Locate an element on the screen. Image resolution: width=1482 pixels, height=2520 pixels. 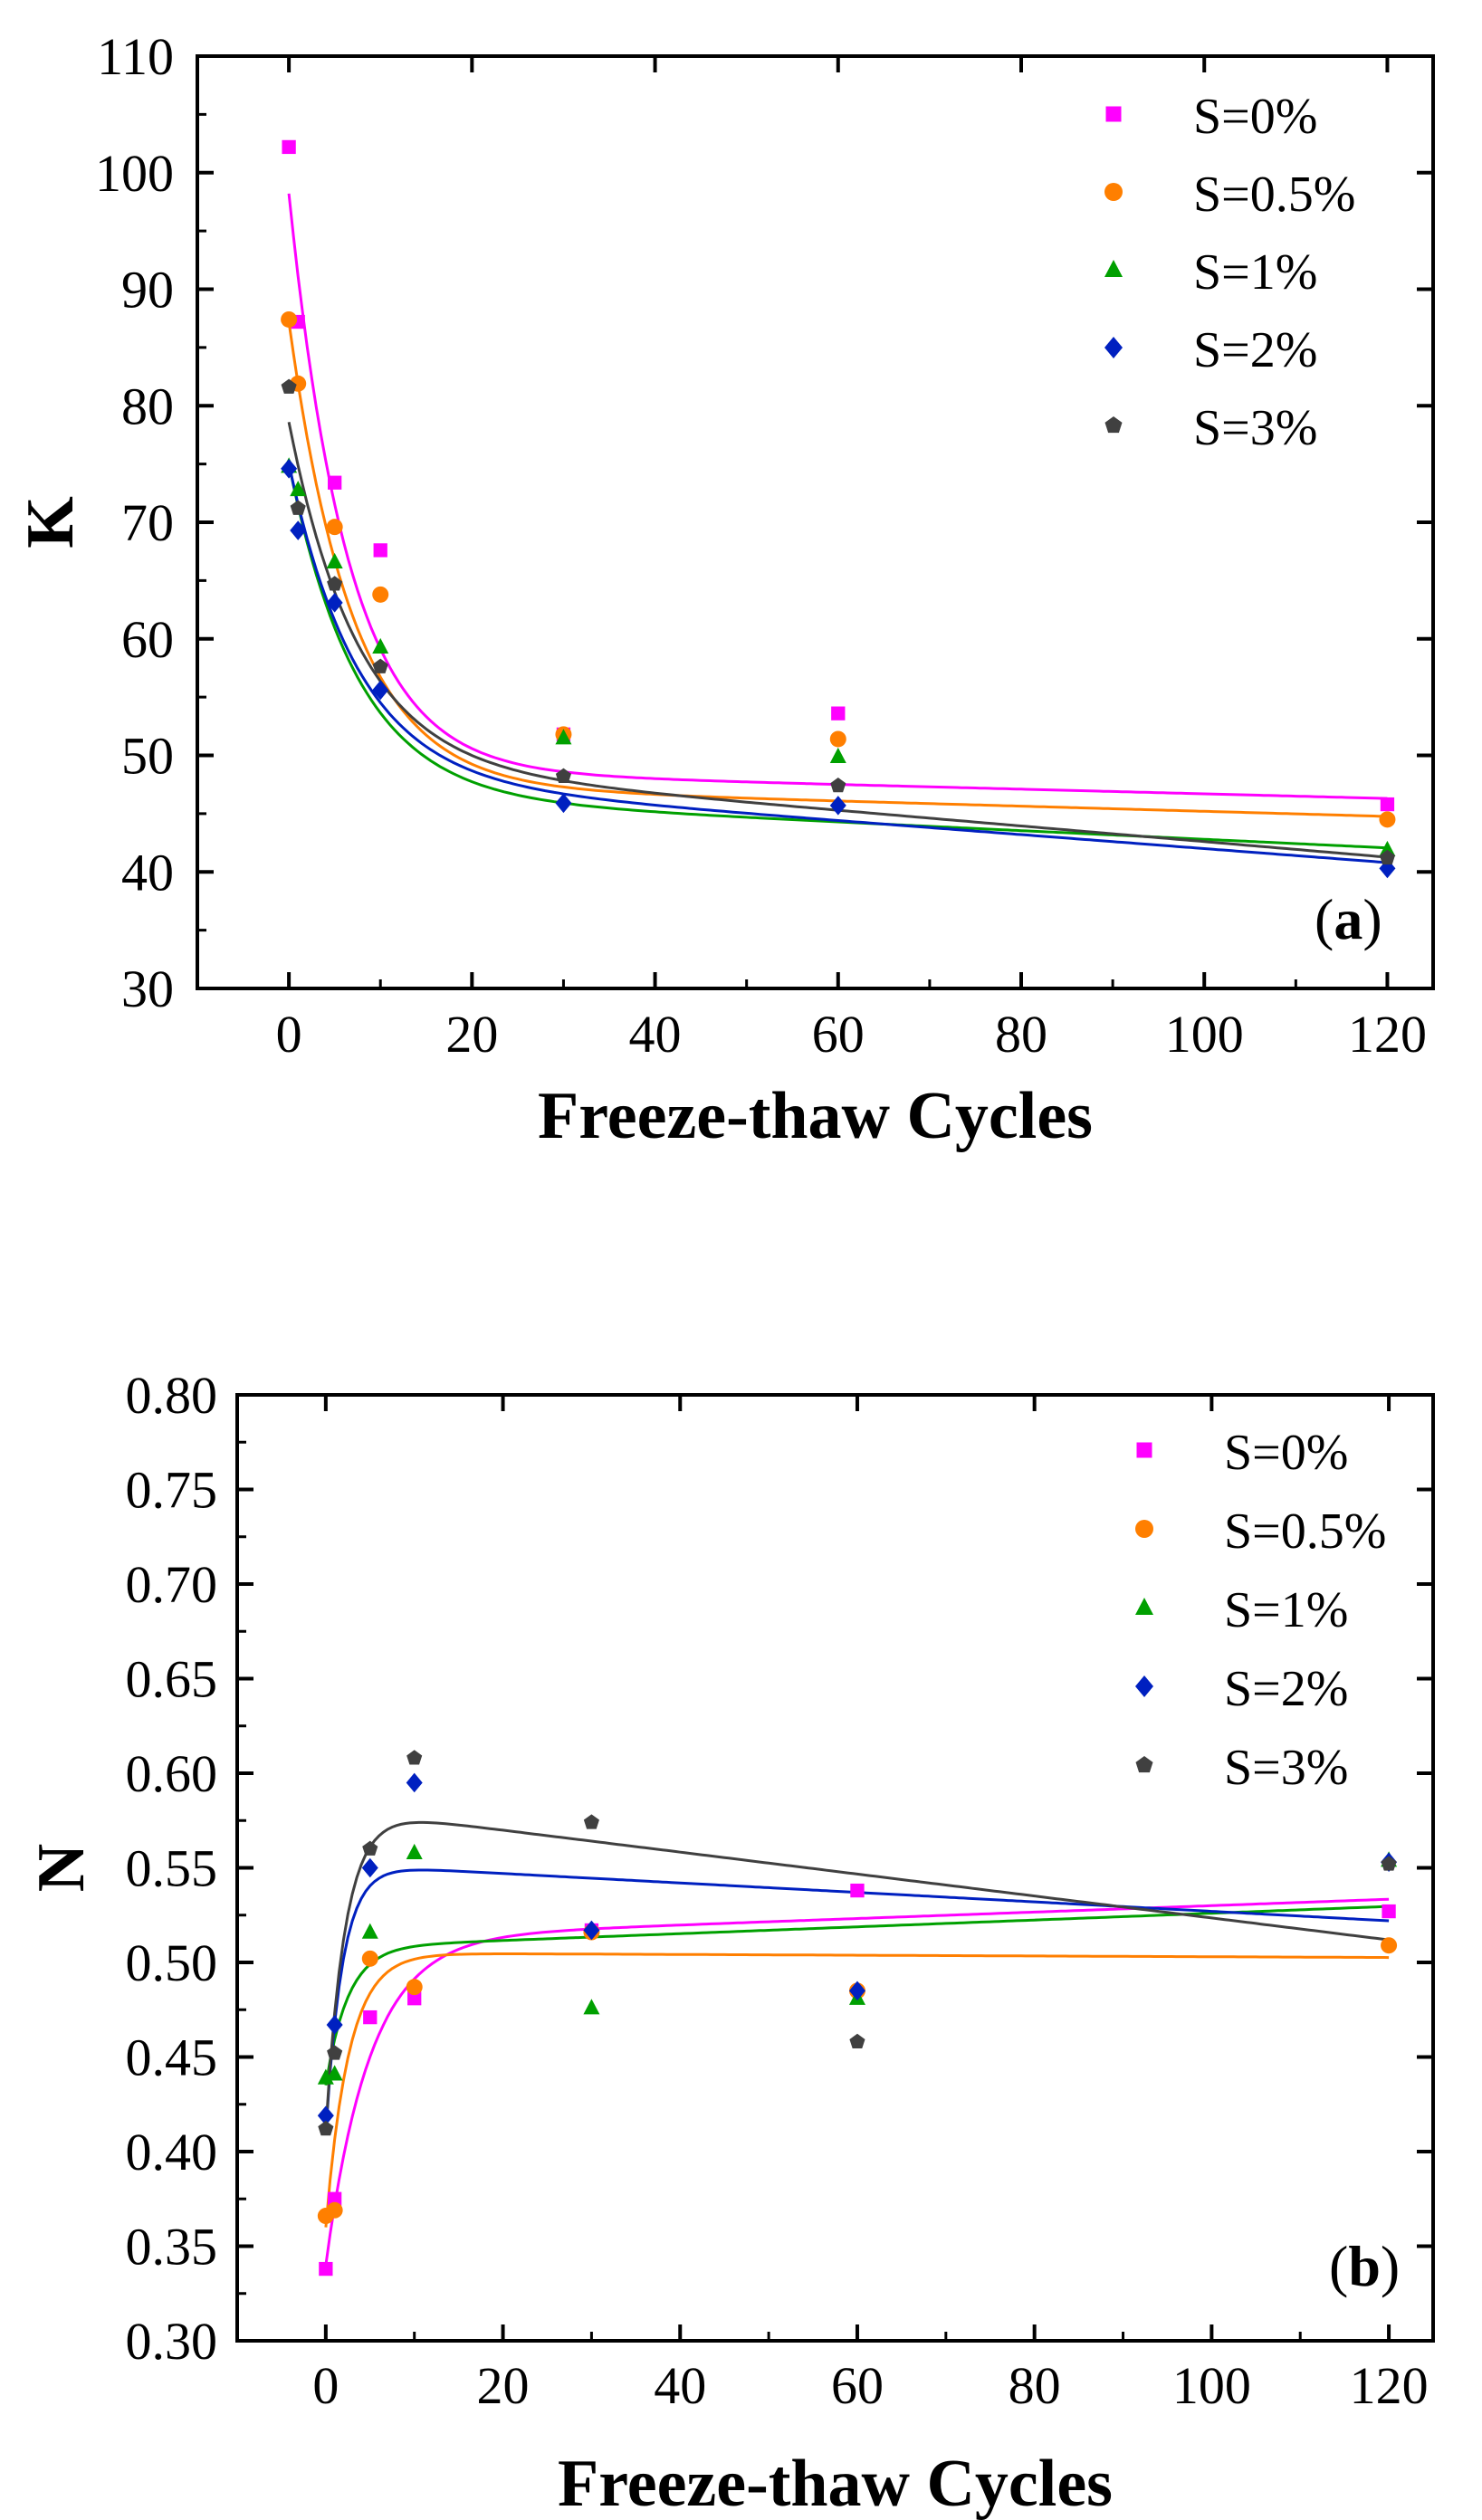
legend-label: S=0.5% is located at coordinates (1305, 1531).